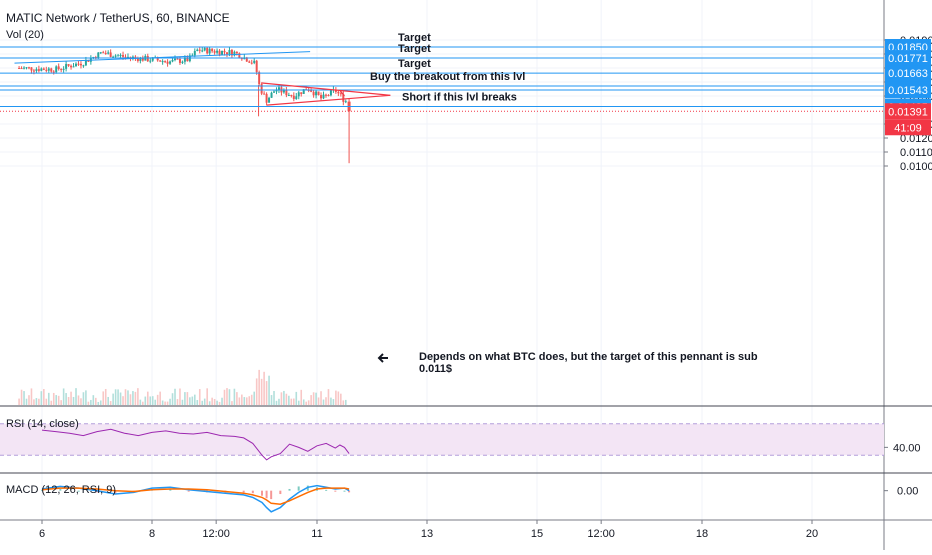 The height and width of the screenshot is (555, 932). I want to click on time-axis: 6 8 12:00 11 13 15 12:00 18 20, so click(428, 530).